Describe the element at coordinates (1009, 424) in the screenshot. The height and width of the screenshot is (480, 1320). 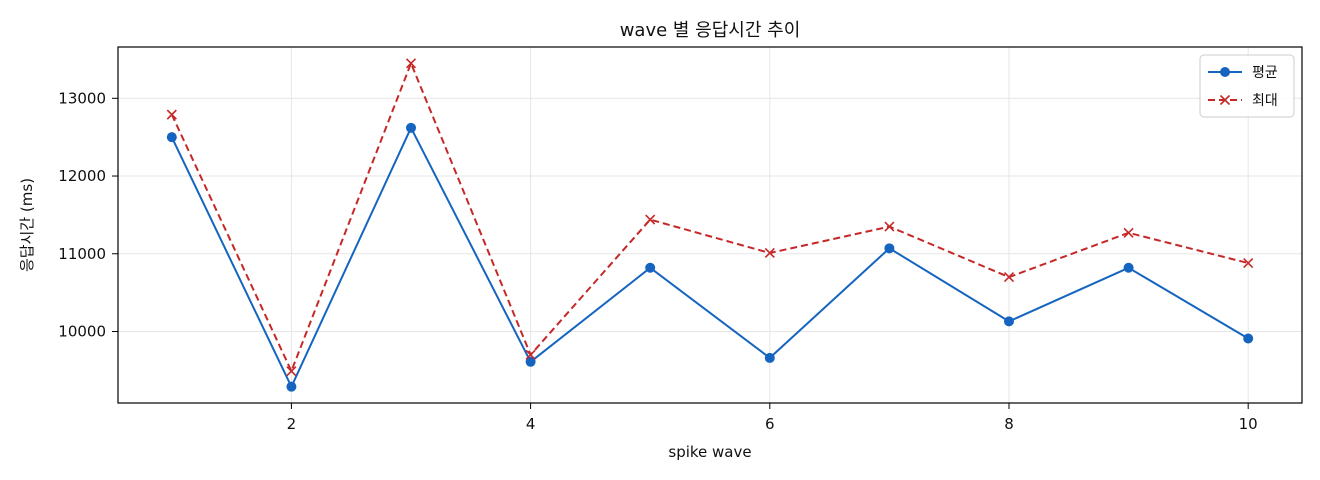
I see `x-tick-label: 8` at that location.